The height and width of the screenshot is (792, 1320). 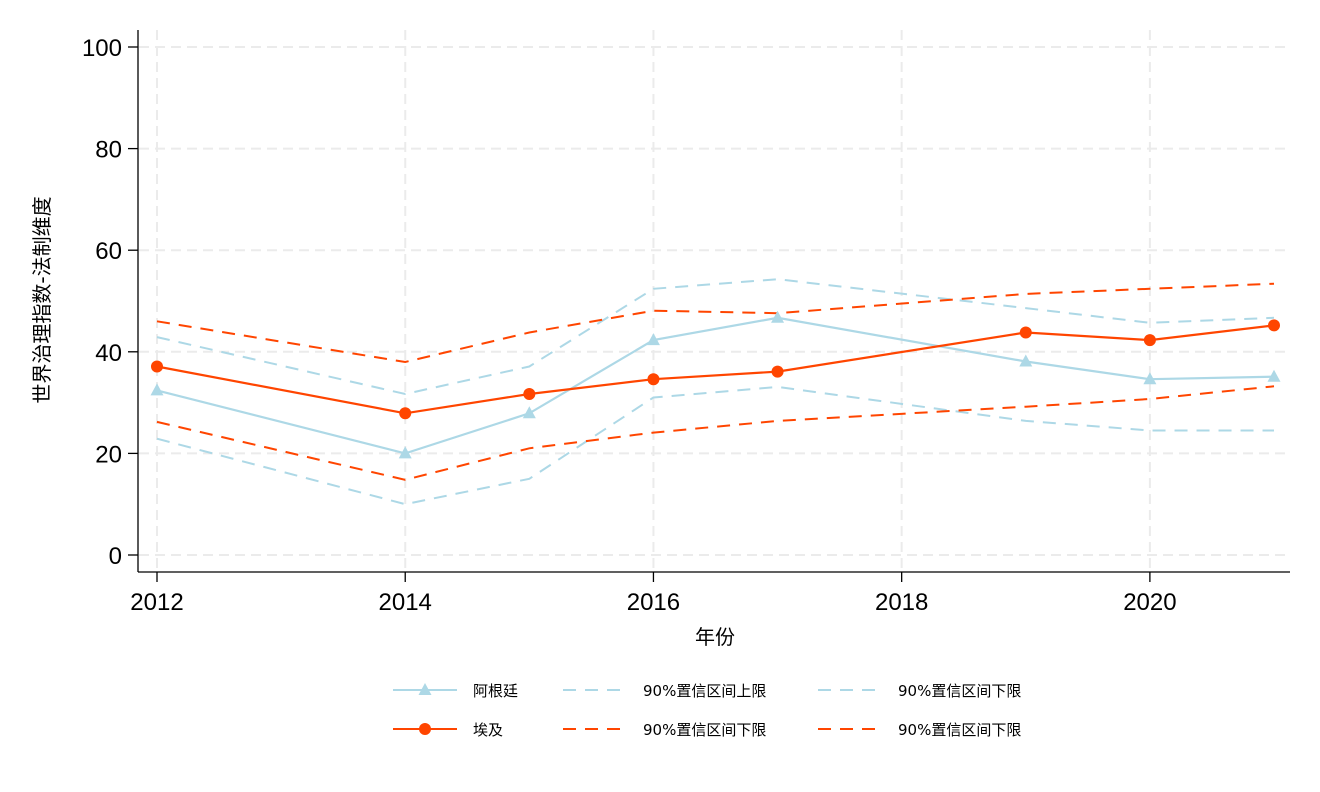 What do you see at coordinates (901, 602) in the screenshot?
I see `x-tick-label: 2018` at bounding box center [901, 602].